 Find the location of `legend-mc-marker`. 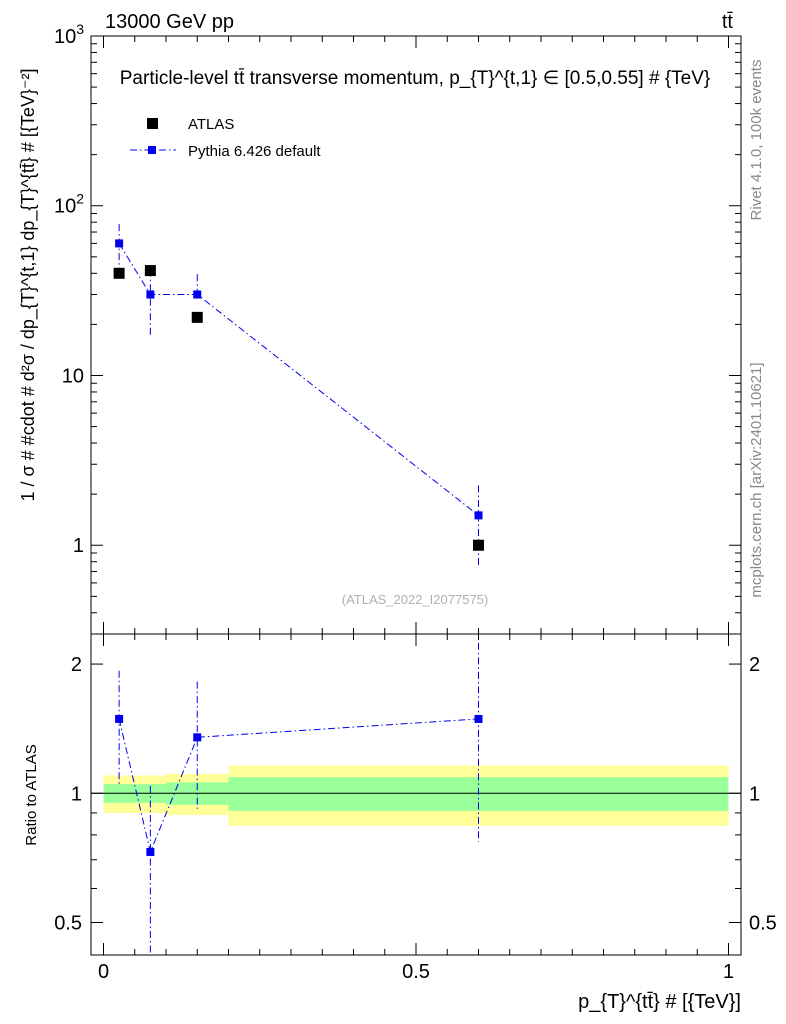

legend-mc-marker is located at coordinates (152, 150).